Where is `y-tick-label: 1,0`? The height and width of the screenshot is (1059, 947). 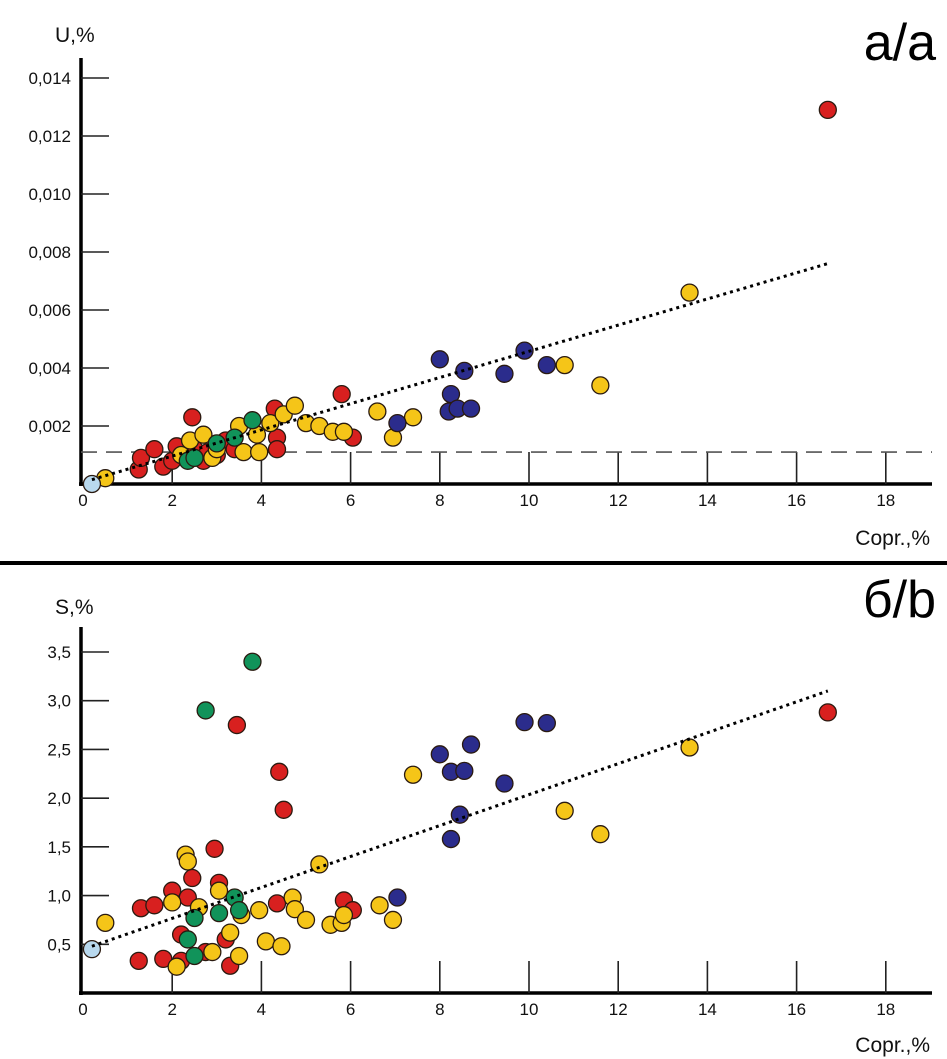
y-tick-label: 1,0 is located at coordinates (59, 896).